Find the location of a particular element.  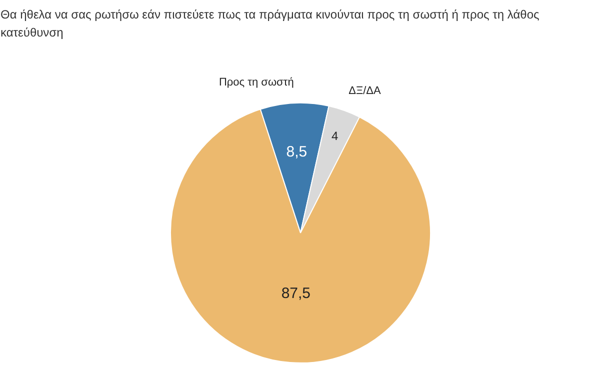

data-label: 4 is located at coordinates (335, 136).